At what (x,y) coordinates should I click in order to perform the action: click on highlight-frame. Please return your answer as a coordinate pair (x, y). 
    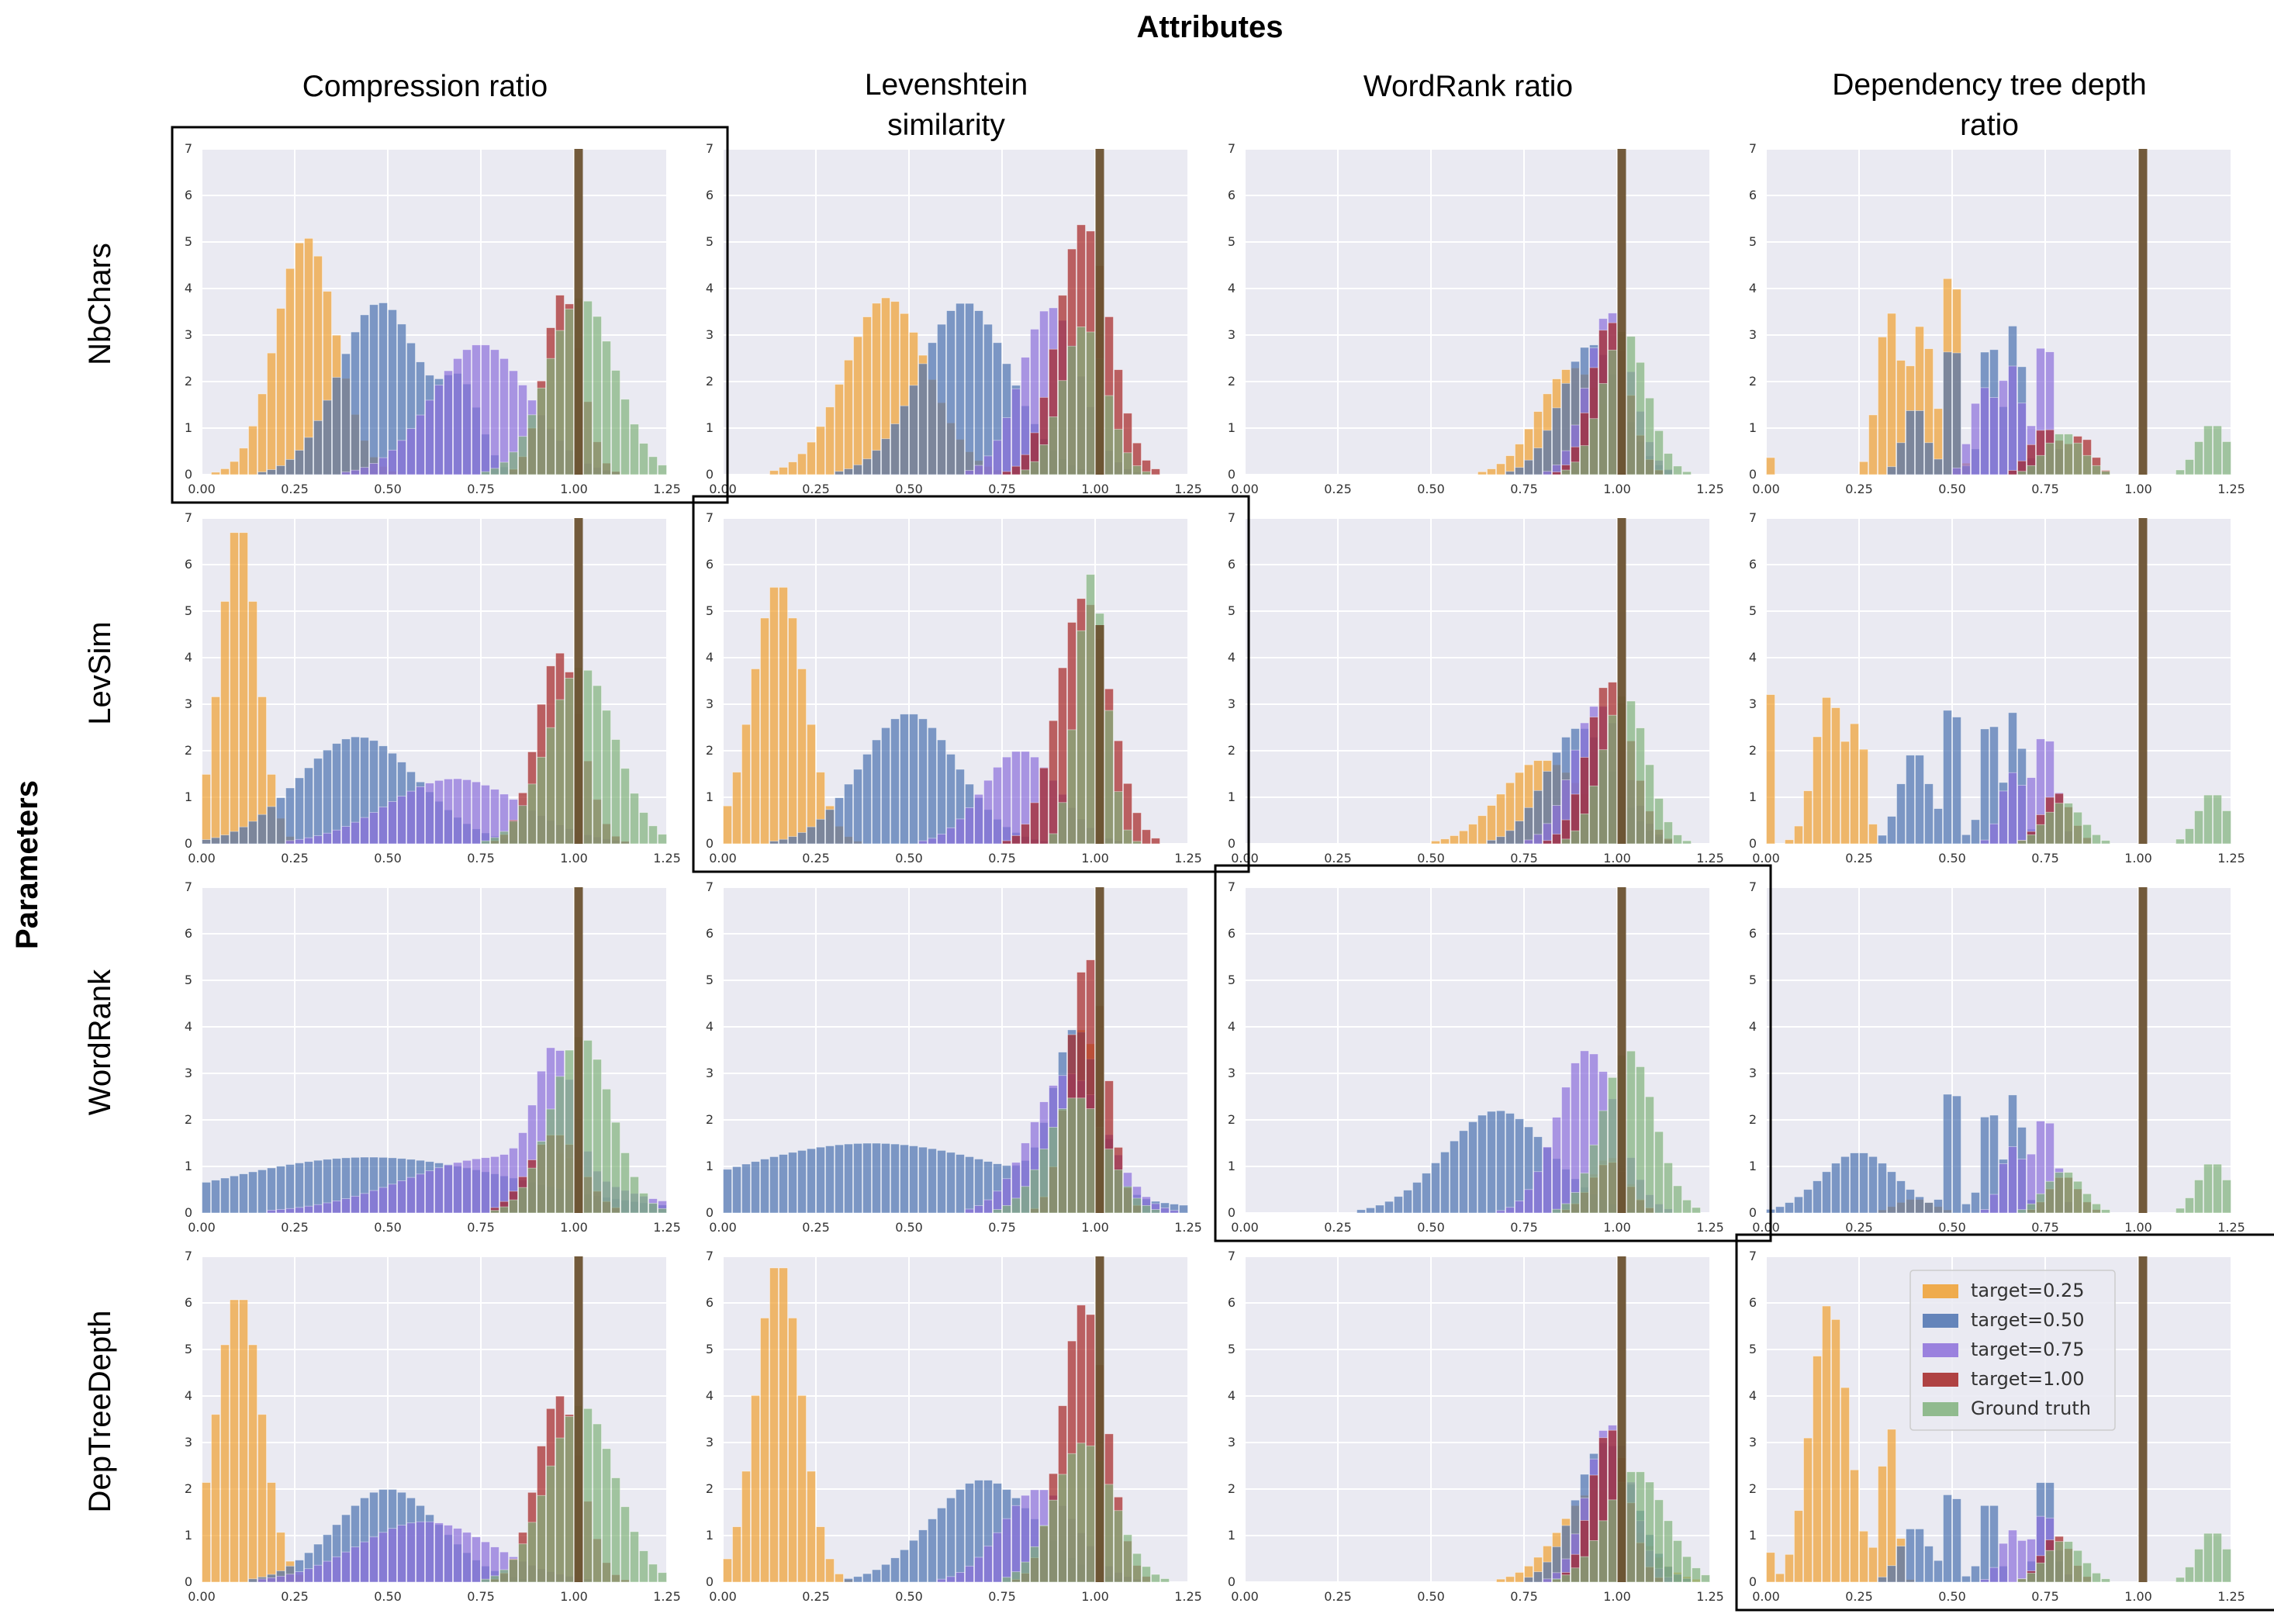
    Looking at the image, I should click on (2004, 1422).